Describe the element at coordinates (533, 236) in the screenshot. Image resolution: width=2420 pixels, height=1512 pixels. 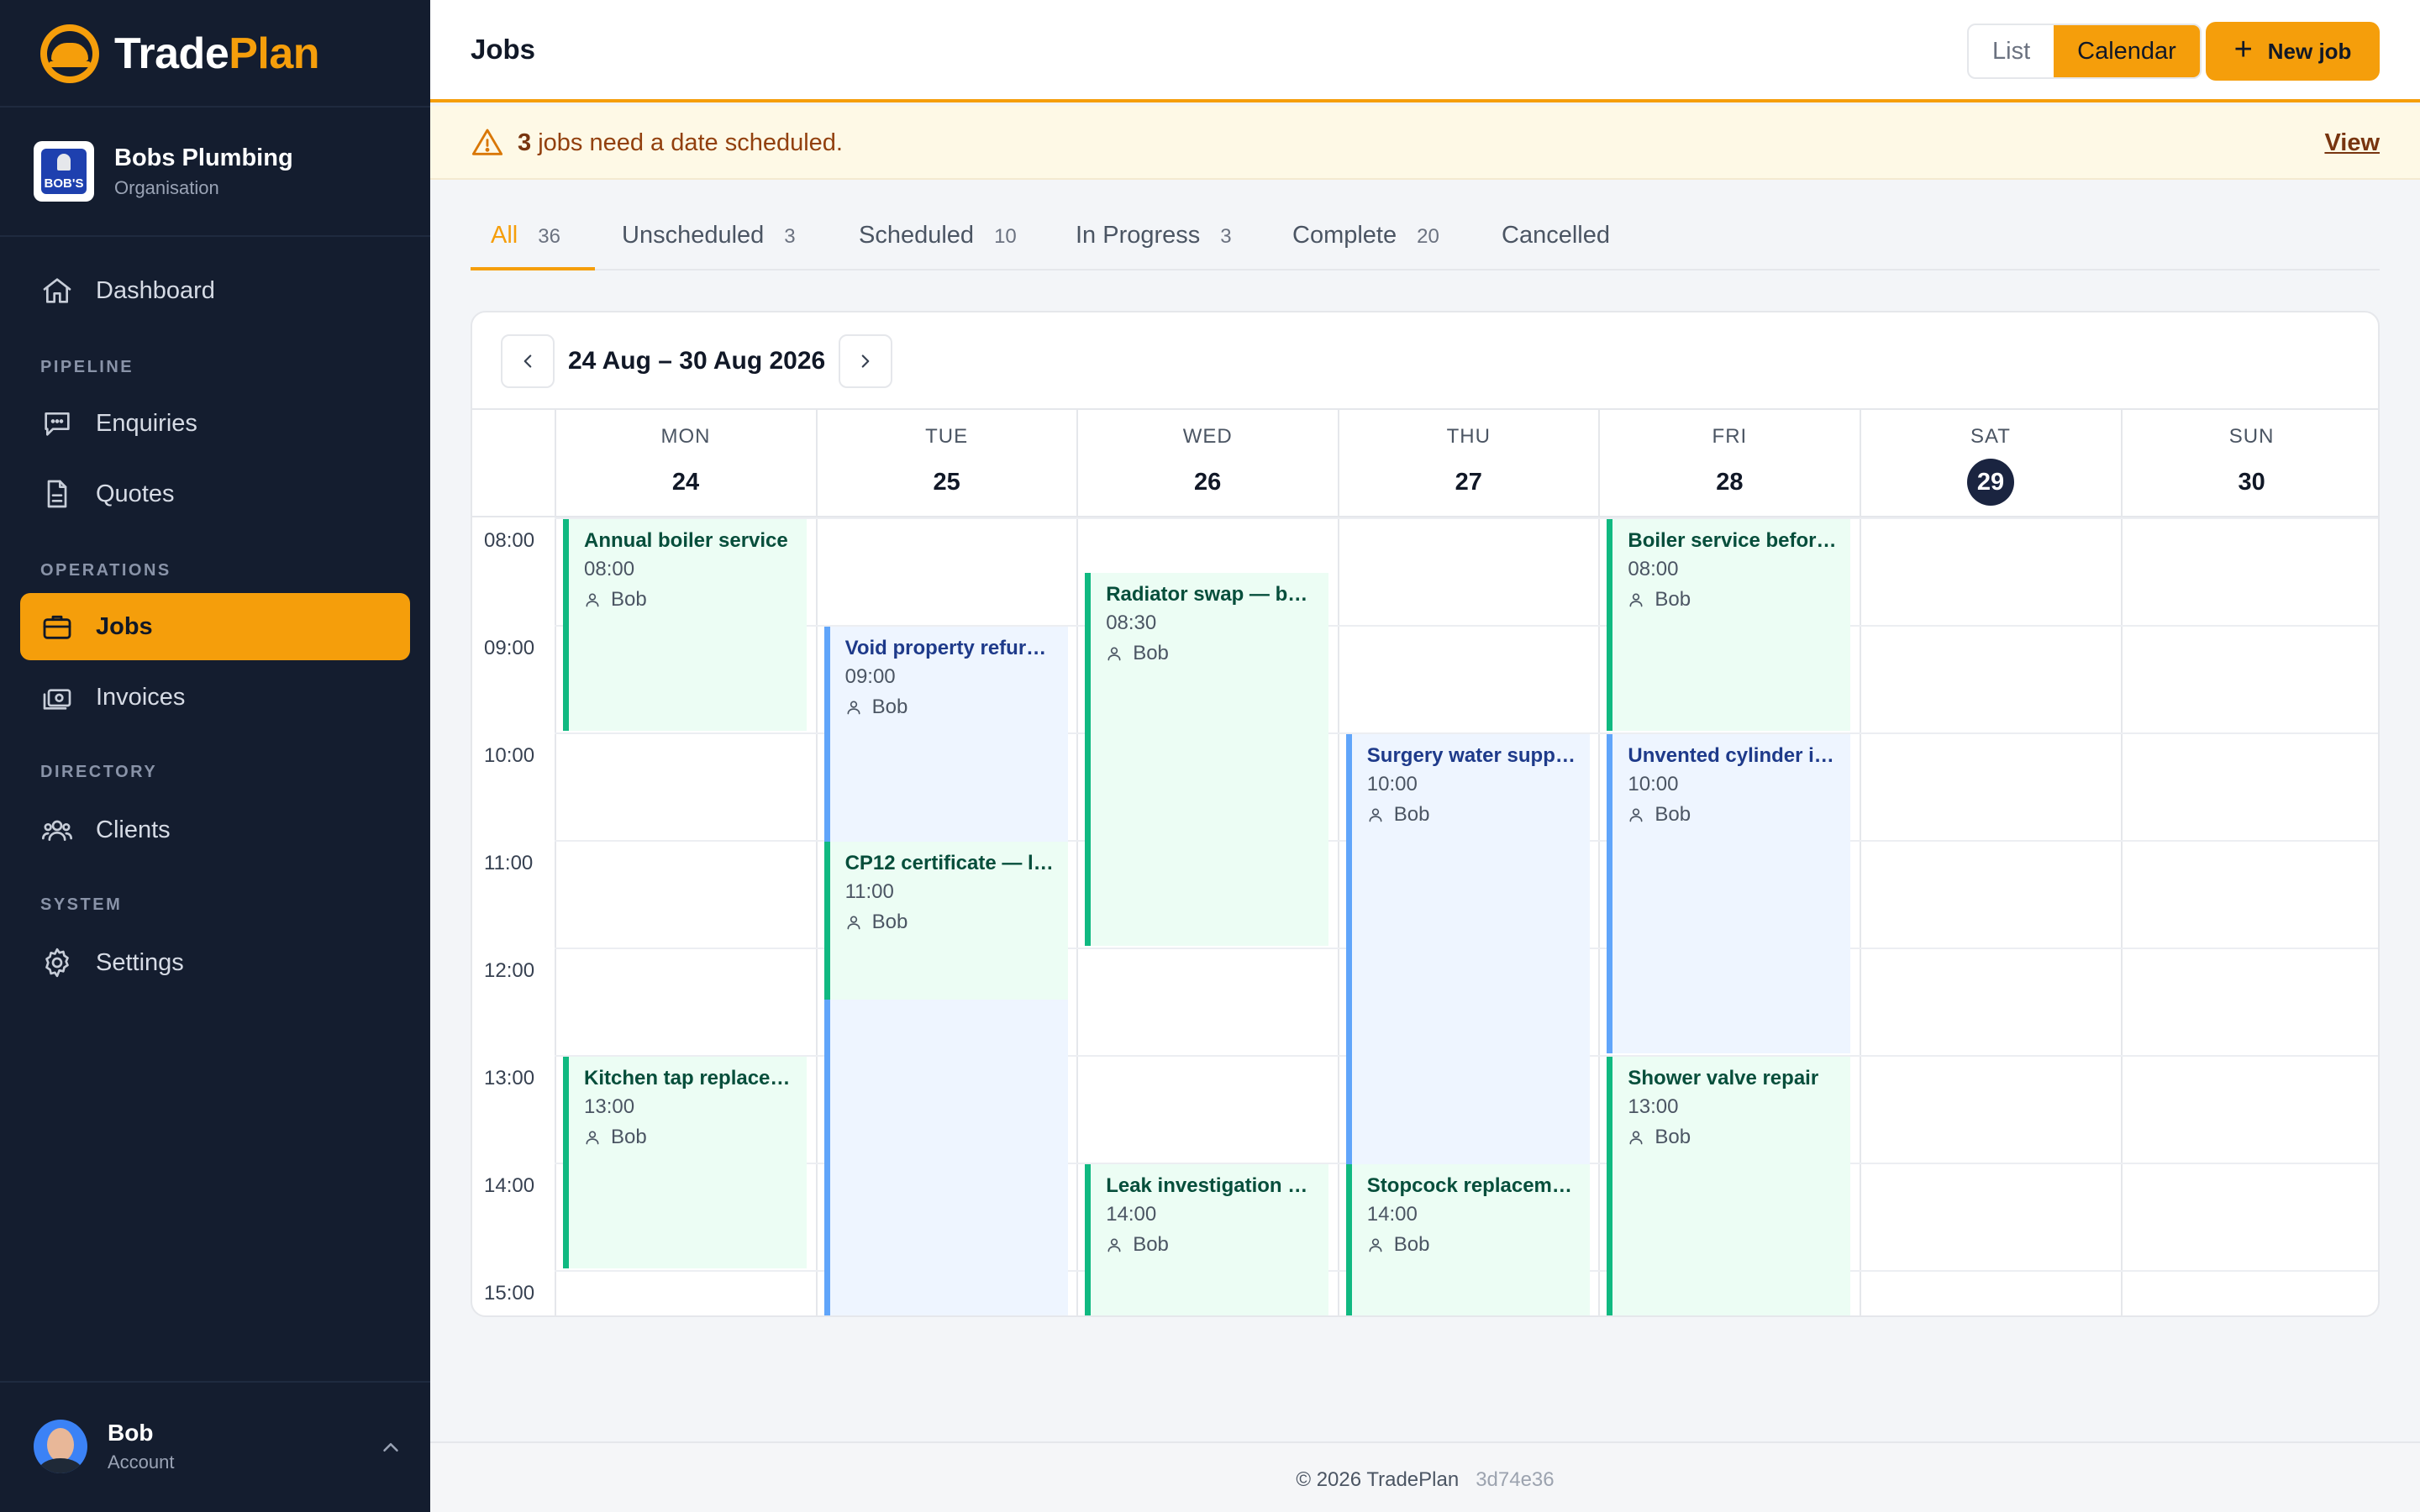
I see `tab-all: All 36` at that location.